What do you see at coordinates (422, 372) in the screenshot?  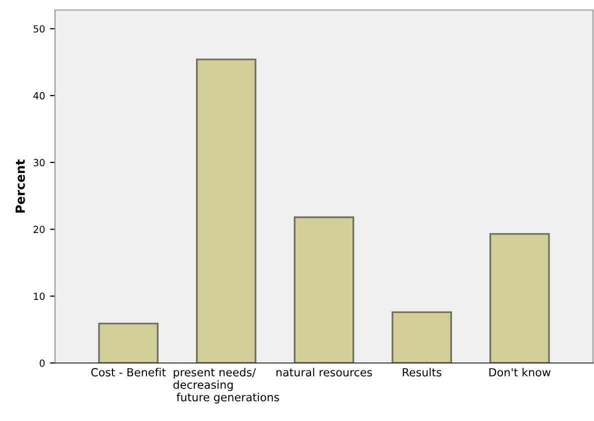 I see `x-tick-label: Results` at bounding box center [422, 372].